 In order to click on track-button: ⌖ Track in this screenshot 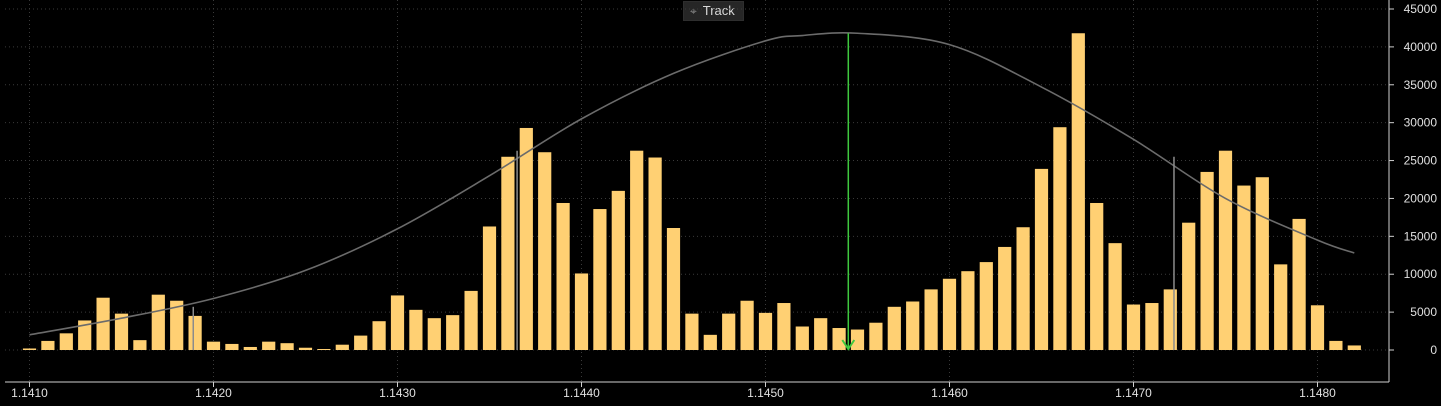, I will do `click(713, 11)`.